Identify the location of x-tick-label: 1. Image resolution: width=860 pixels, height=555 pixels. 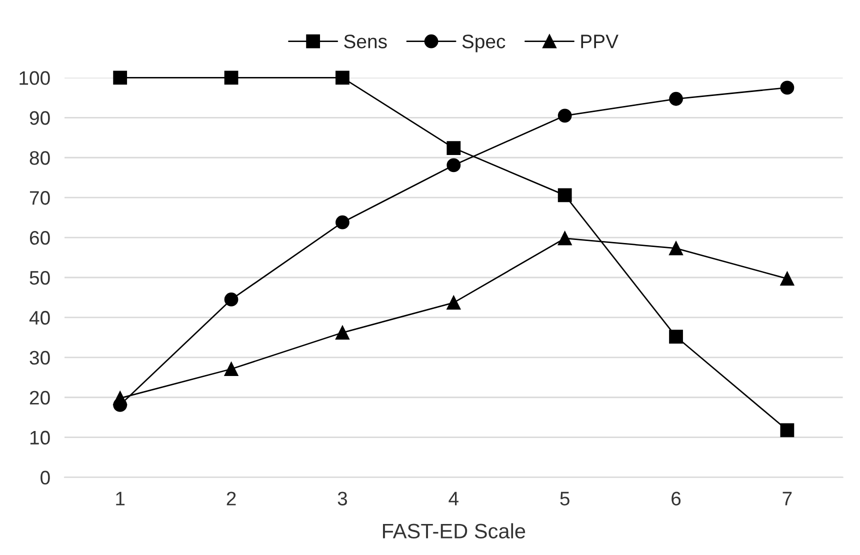
(120, 499).